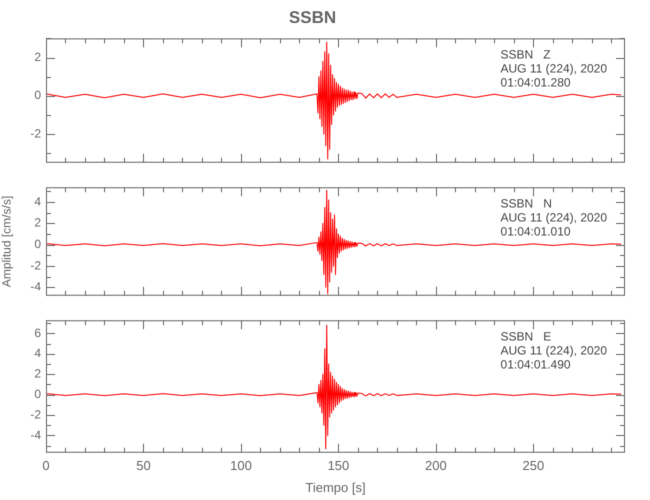  What do you see at coordinates (533, 466) in the screenshot?
I see `x-tick-label: 250` at bounding box center [533, 466].